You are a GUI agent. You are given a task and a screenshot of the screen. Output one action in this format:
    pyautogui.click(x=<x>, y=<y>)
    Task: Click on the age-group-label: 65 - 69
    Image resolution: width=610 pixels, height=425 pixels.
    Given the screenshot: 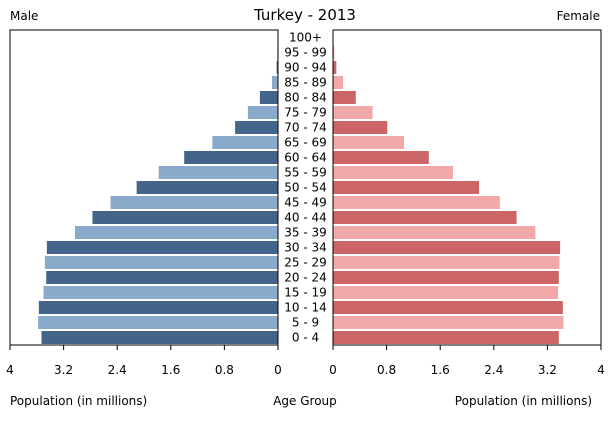 What is the action you would take?
    pyautogui.click(x=305, y=143)
    